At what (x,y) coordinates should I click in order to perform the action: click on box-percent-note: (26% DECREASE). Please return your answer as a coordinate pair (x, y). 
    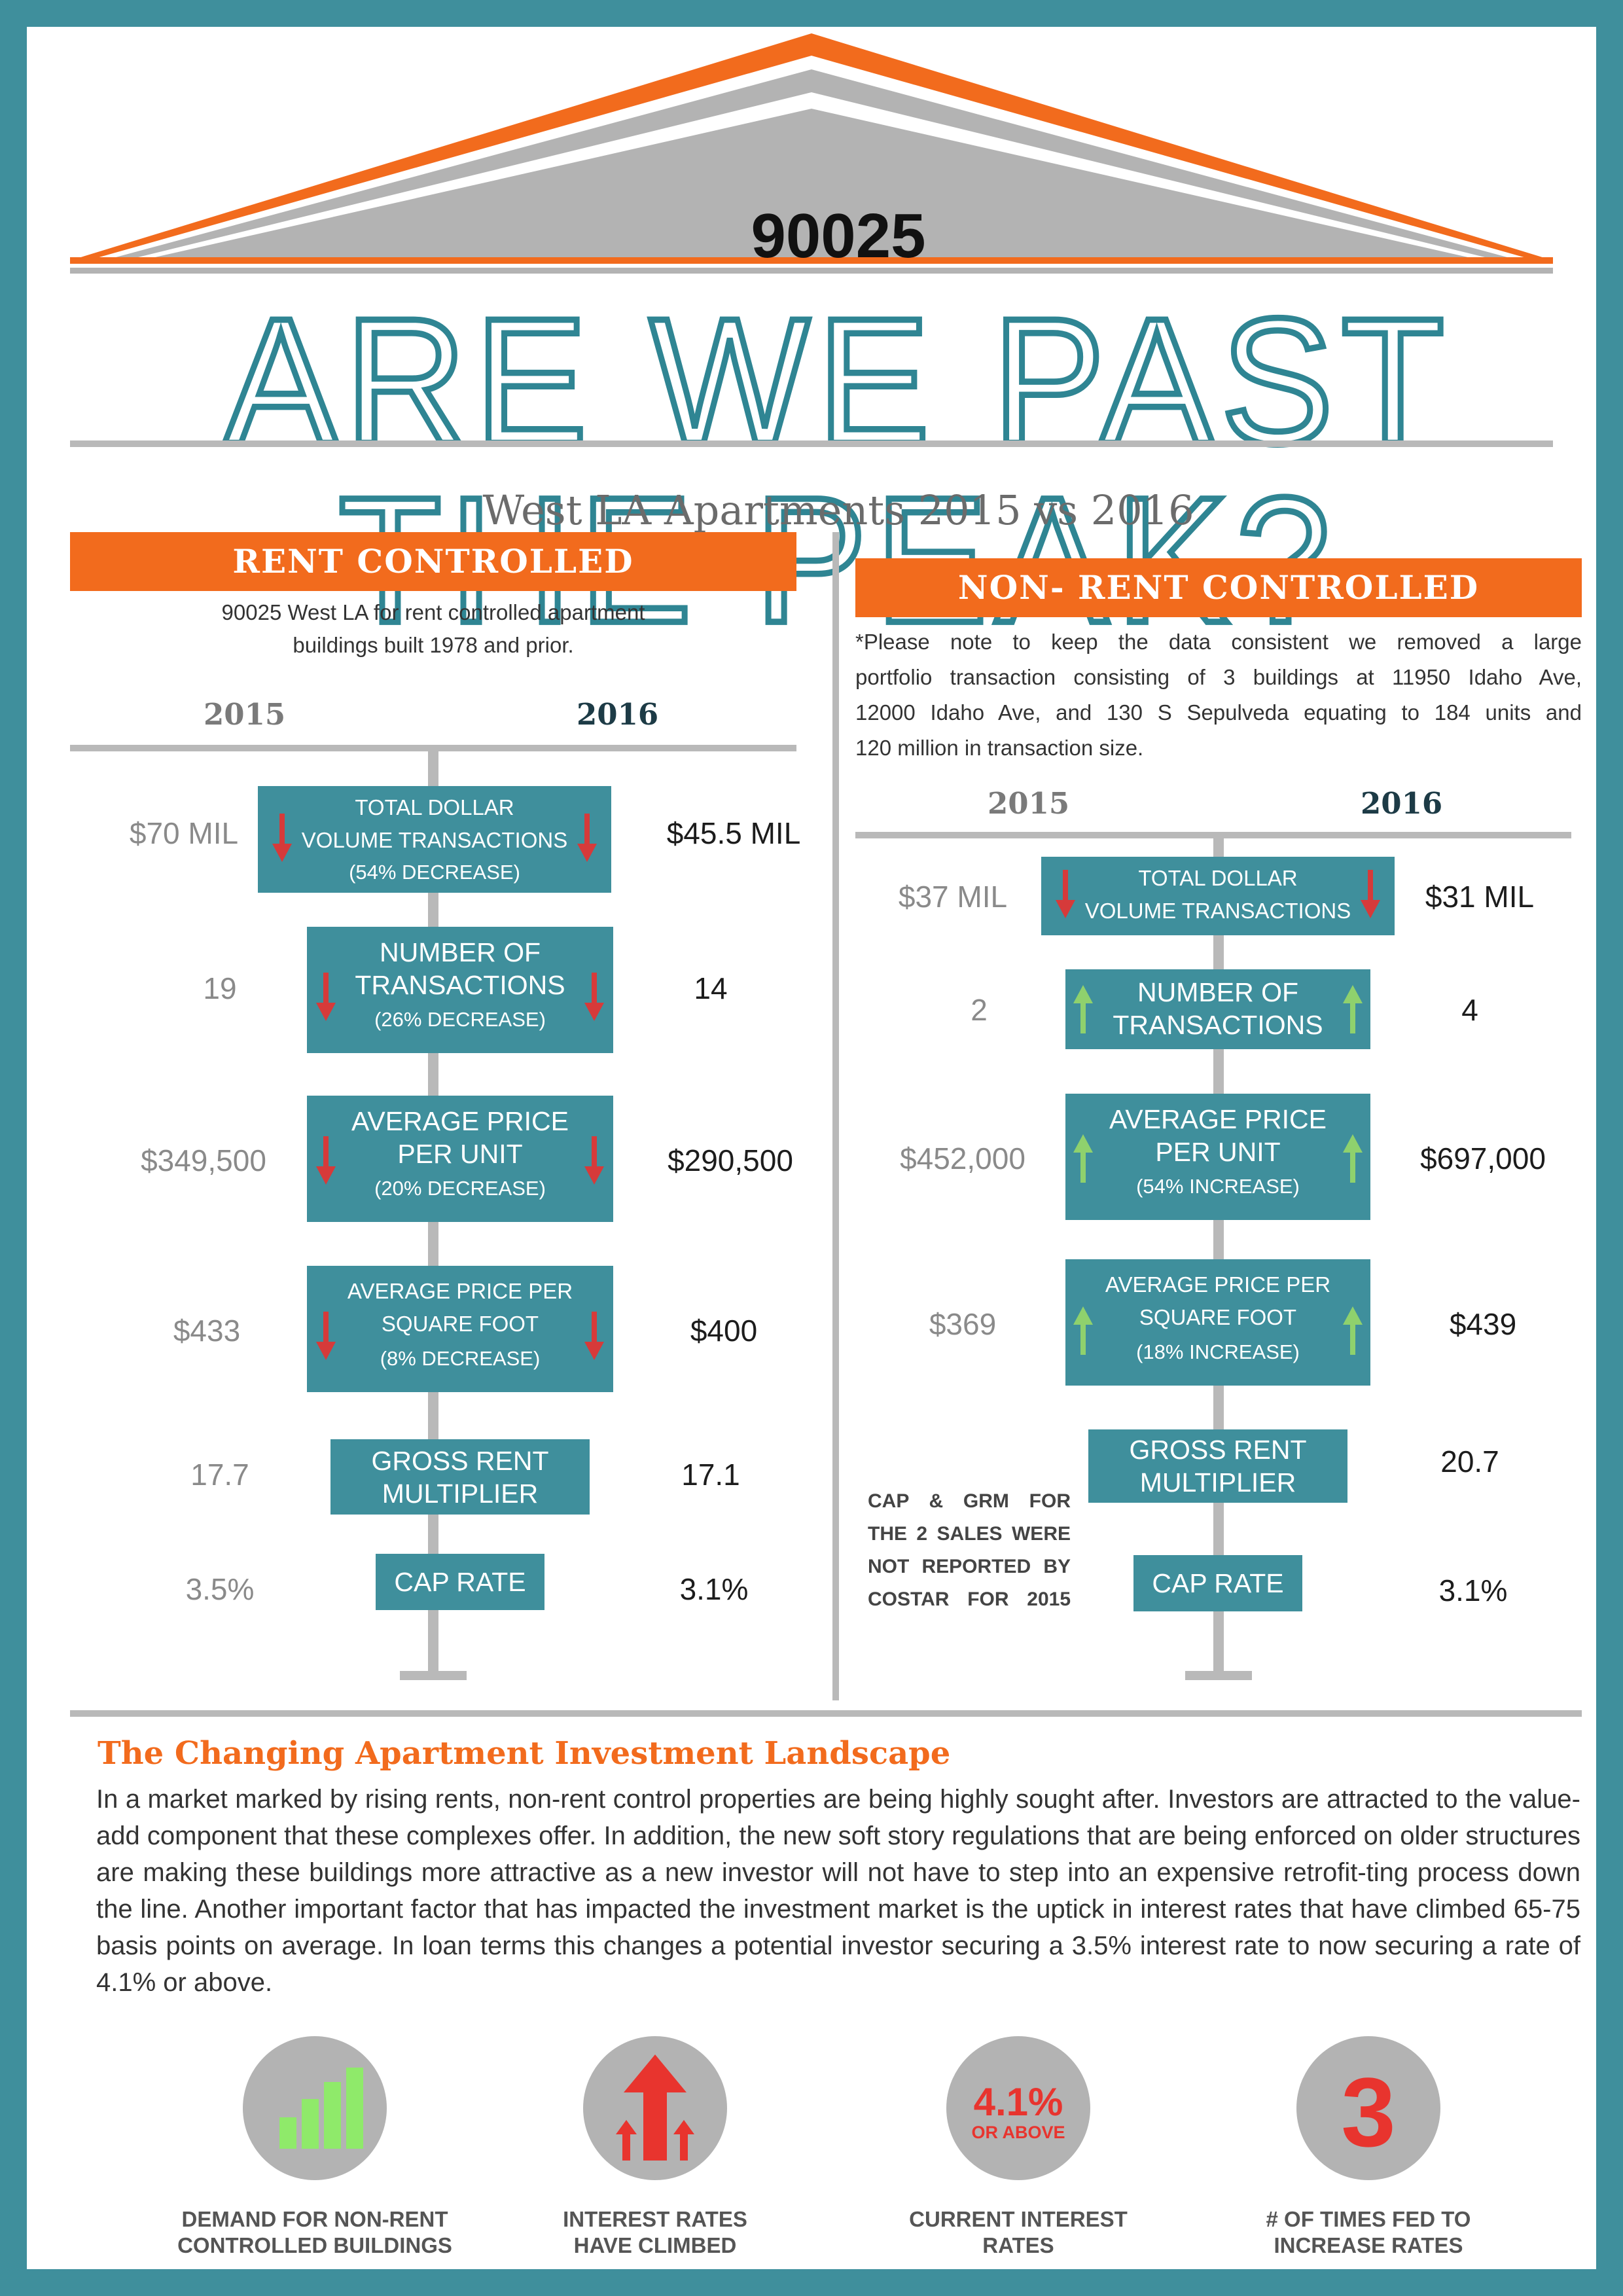
    Looking at the image, I should click on (460, 1019).